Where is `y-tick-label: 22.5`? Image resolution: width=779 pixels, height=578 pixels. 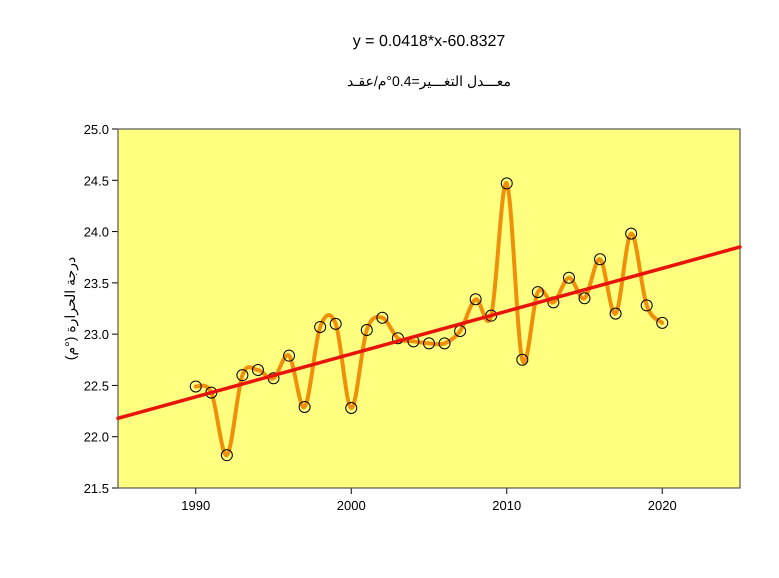
y-tick-label: 22.5 is located at coordinates (96, 386).